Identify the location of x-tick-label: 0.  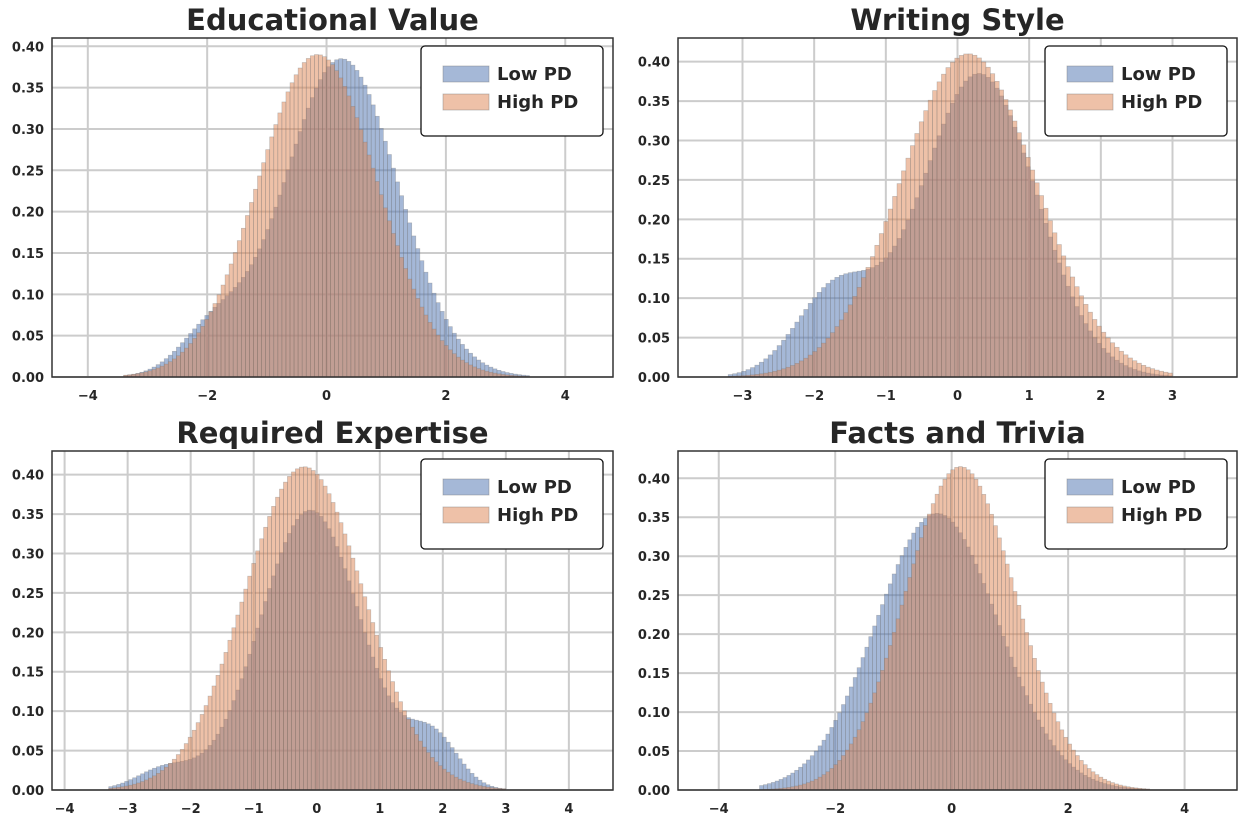
(951, 809).